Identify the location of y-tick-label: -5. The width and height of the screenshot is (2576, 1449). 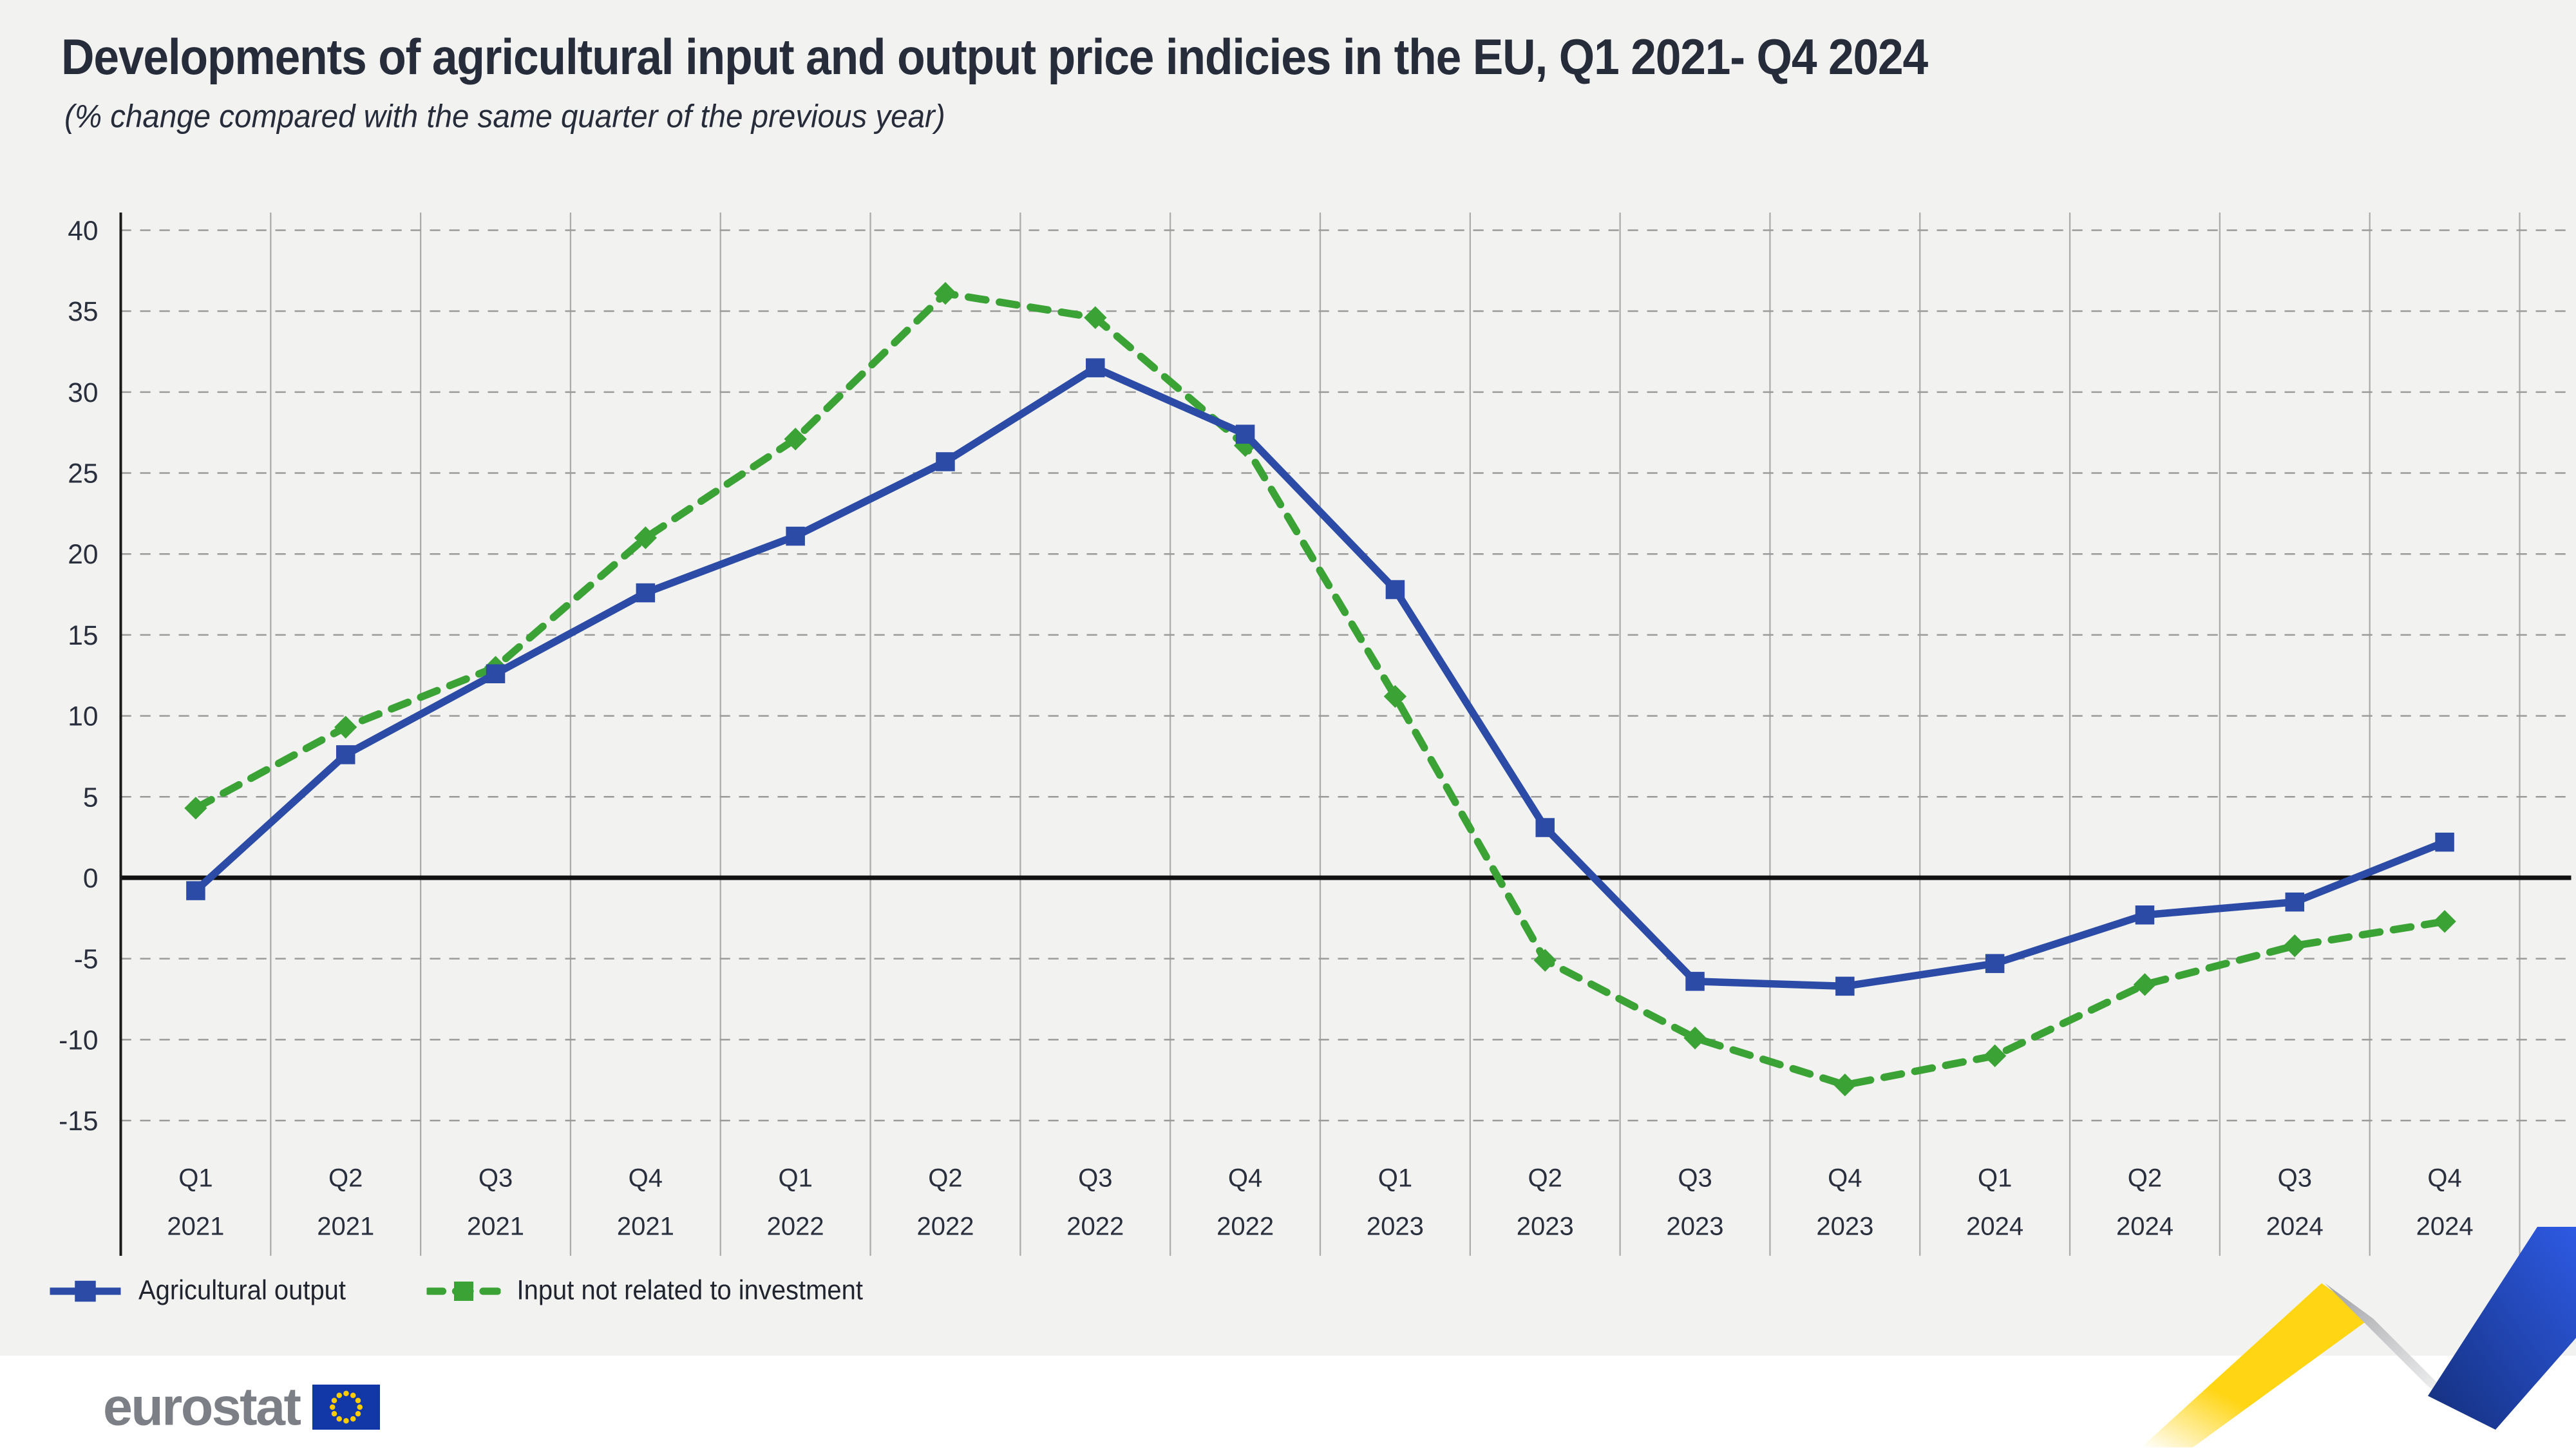
(87, 960).